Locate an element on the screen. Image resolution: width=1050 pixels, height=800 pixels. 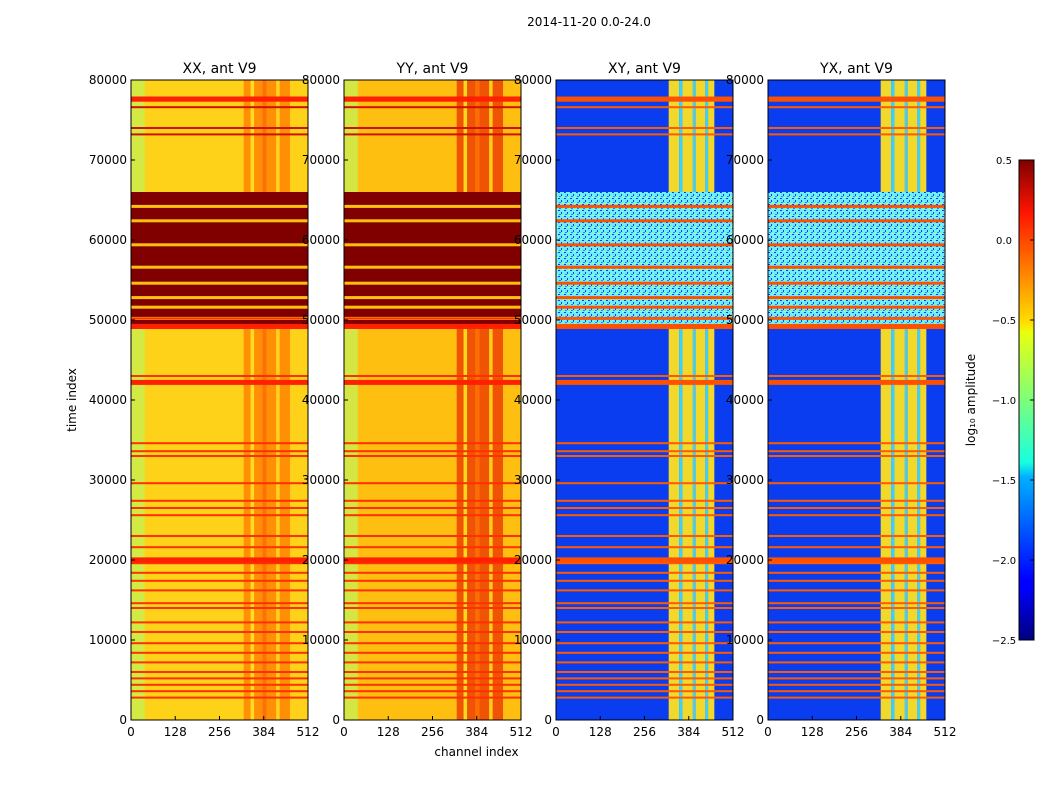
panel-title: YY, ant V9 is located at coordinates (432, 69).